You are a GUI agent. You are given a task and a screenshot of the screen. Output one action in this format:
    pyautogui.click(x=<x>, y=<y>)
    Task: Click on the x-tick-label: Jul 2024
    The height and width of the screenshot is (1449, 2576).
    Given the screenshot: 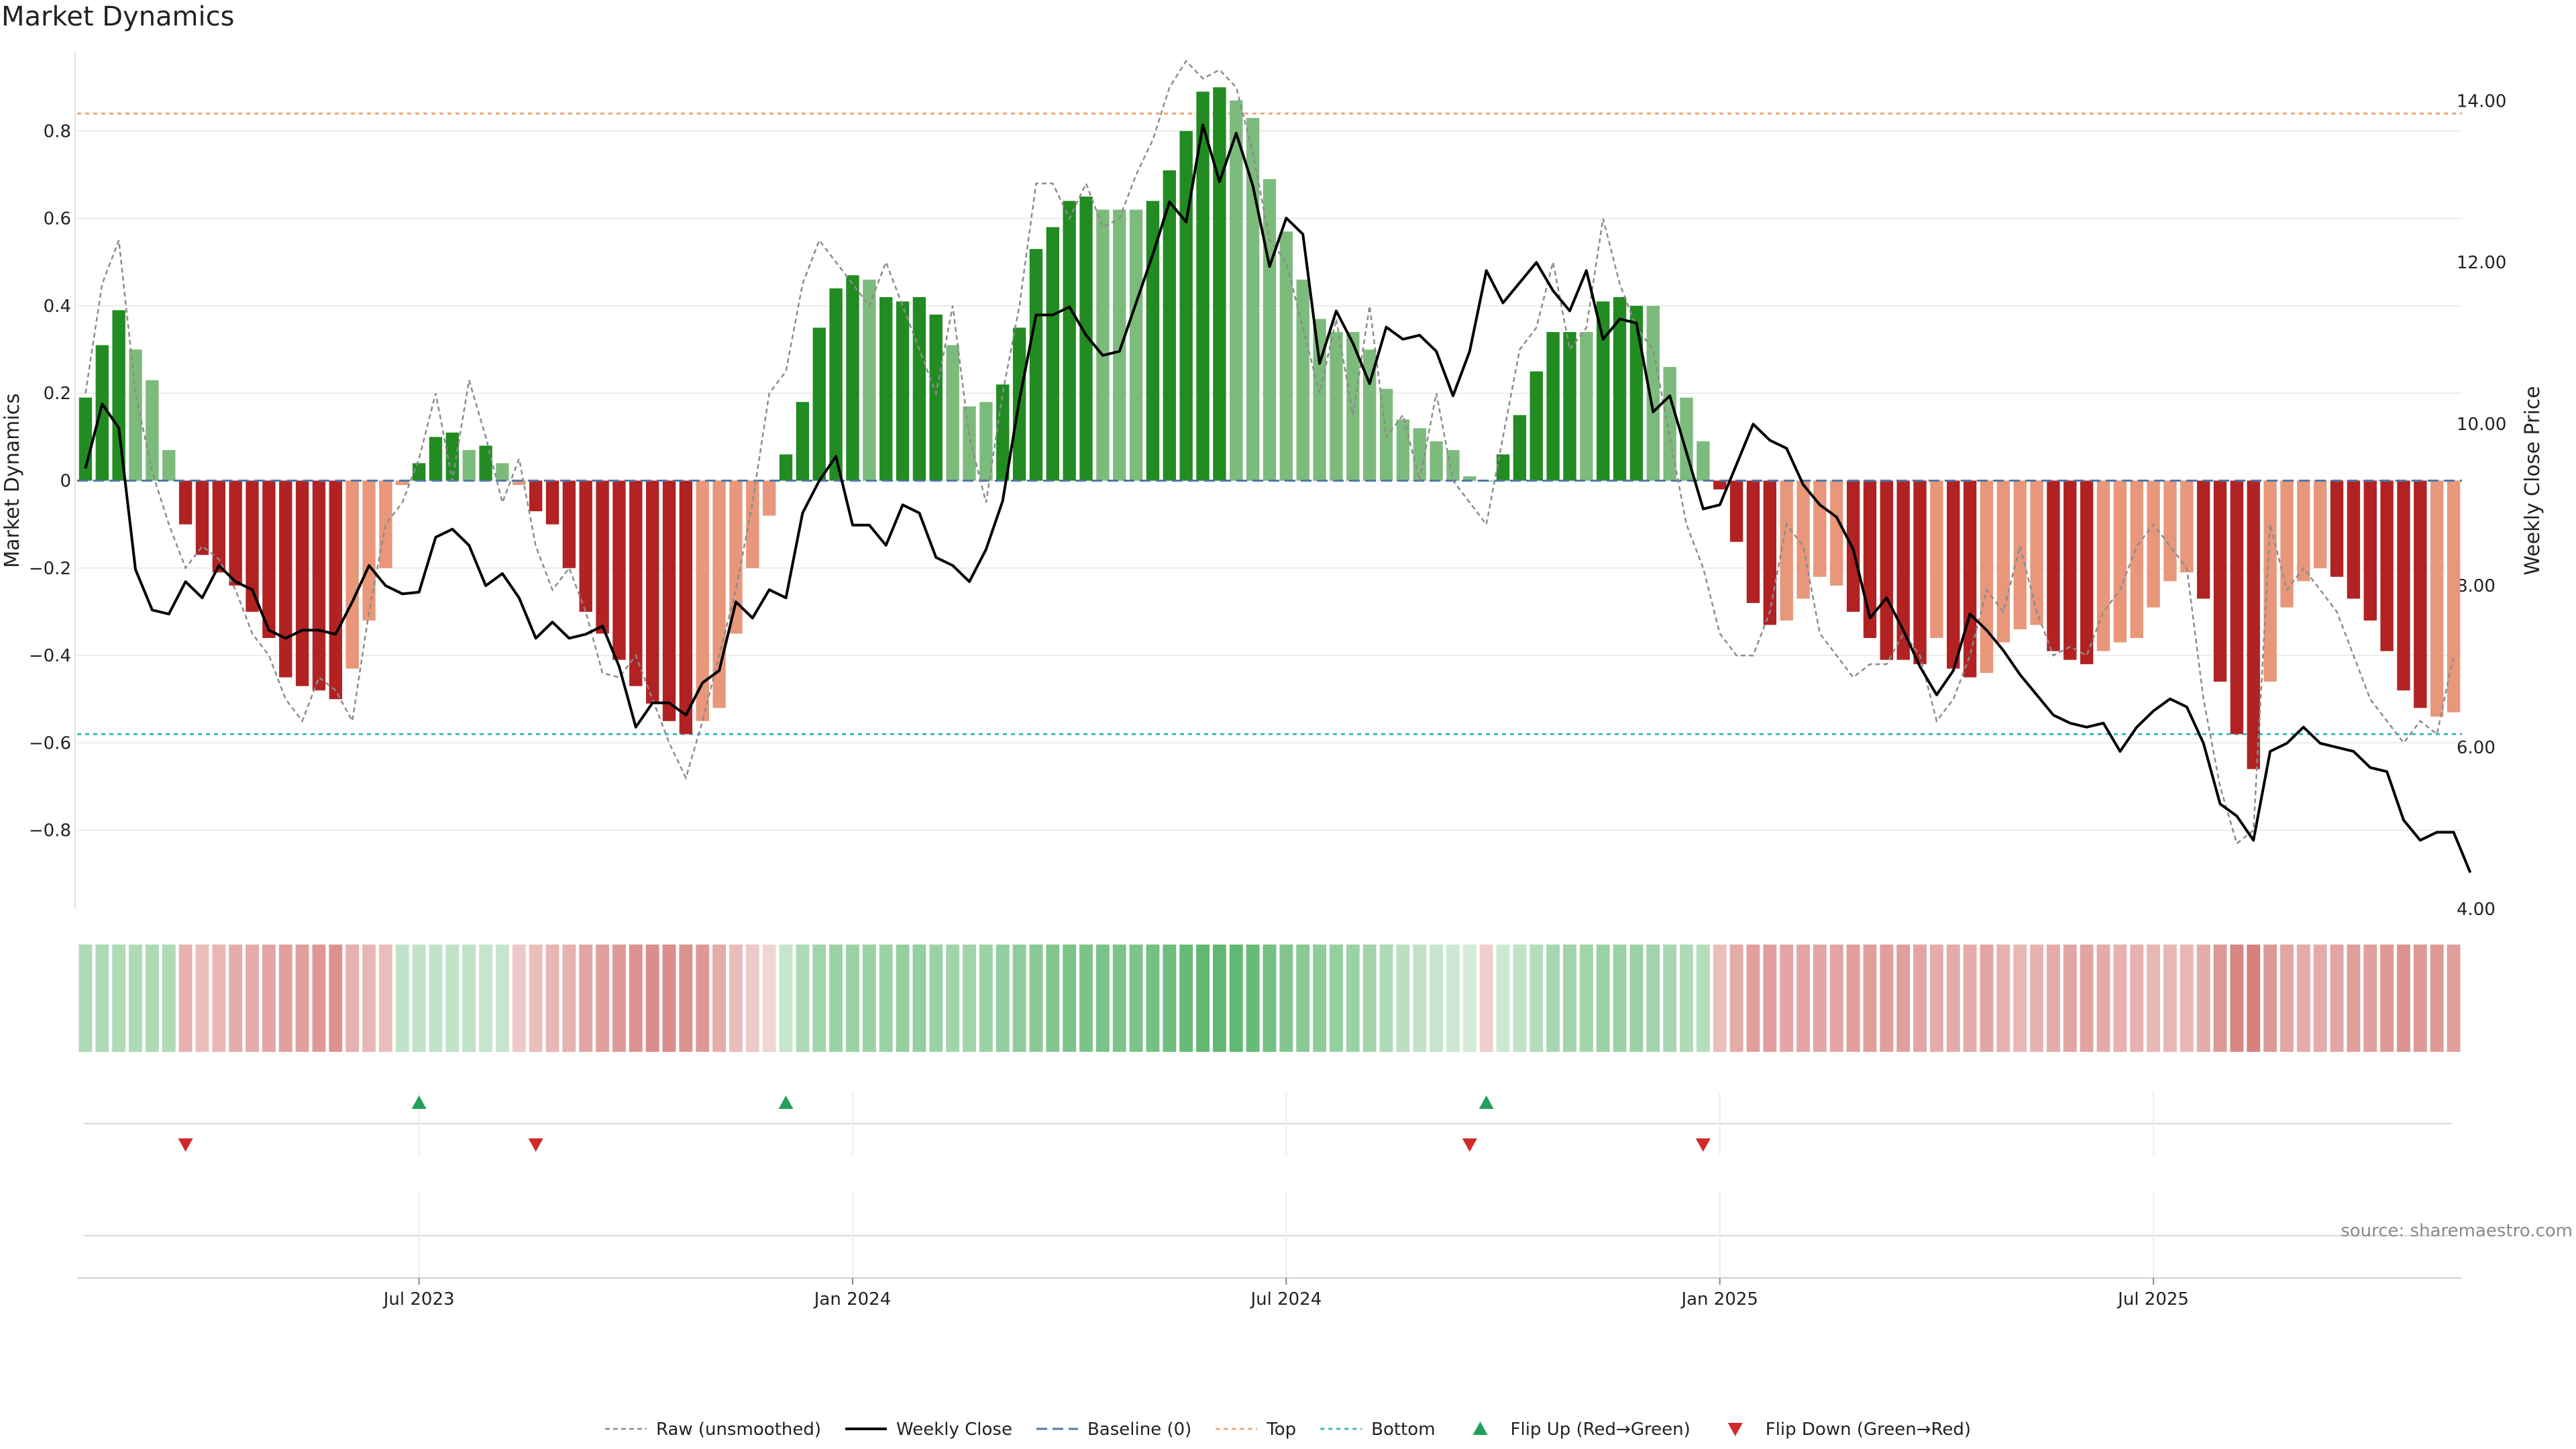 What is the action you would take?
    pyautogui.click(x=1285, y=1299)
    